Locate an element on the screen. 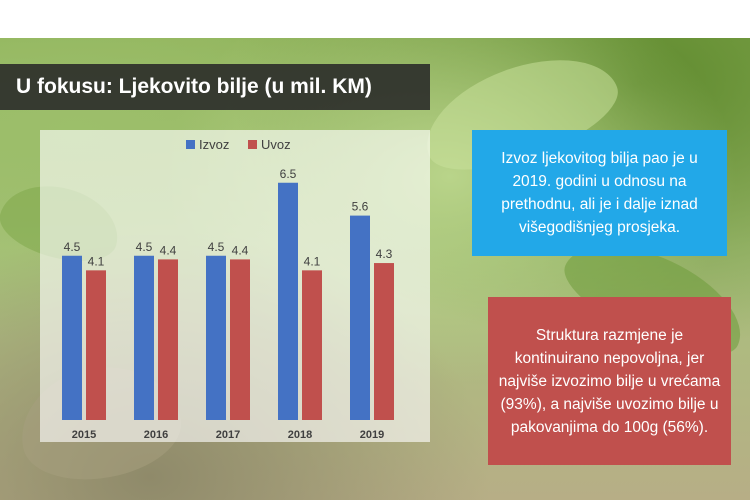  x-tick-label-2017: 2017 is located at coordinates (228, 435).